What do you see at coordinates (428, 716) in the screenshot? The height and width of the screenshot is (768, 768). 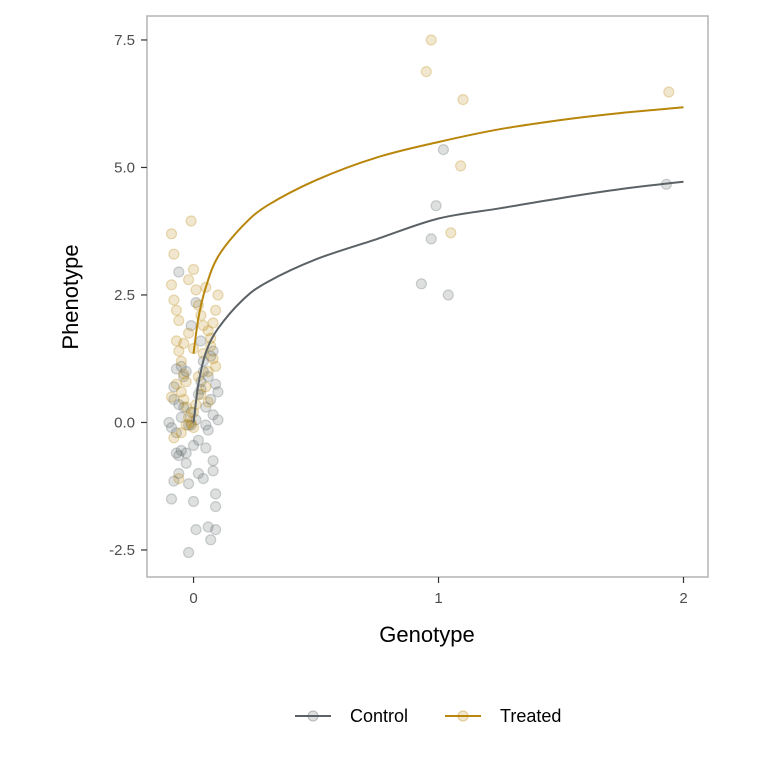 I see `legend: Control Treated` at bounding box center [428, 716].